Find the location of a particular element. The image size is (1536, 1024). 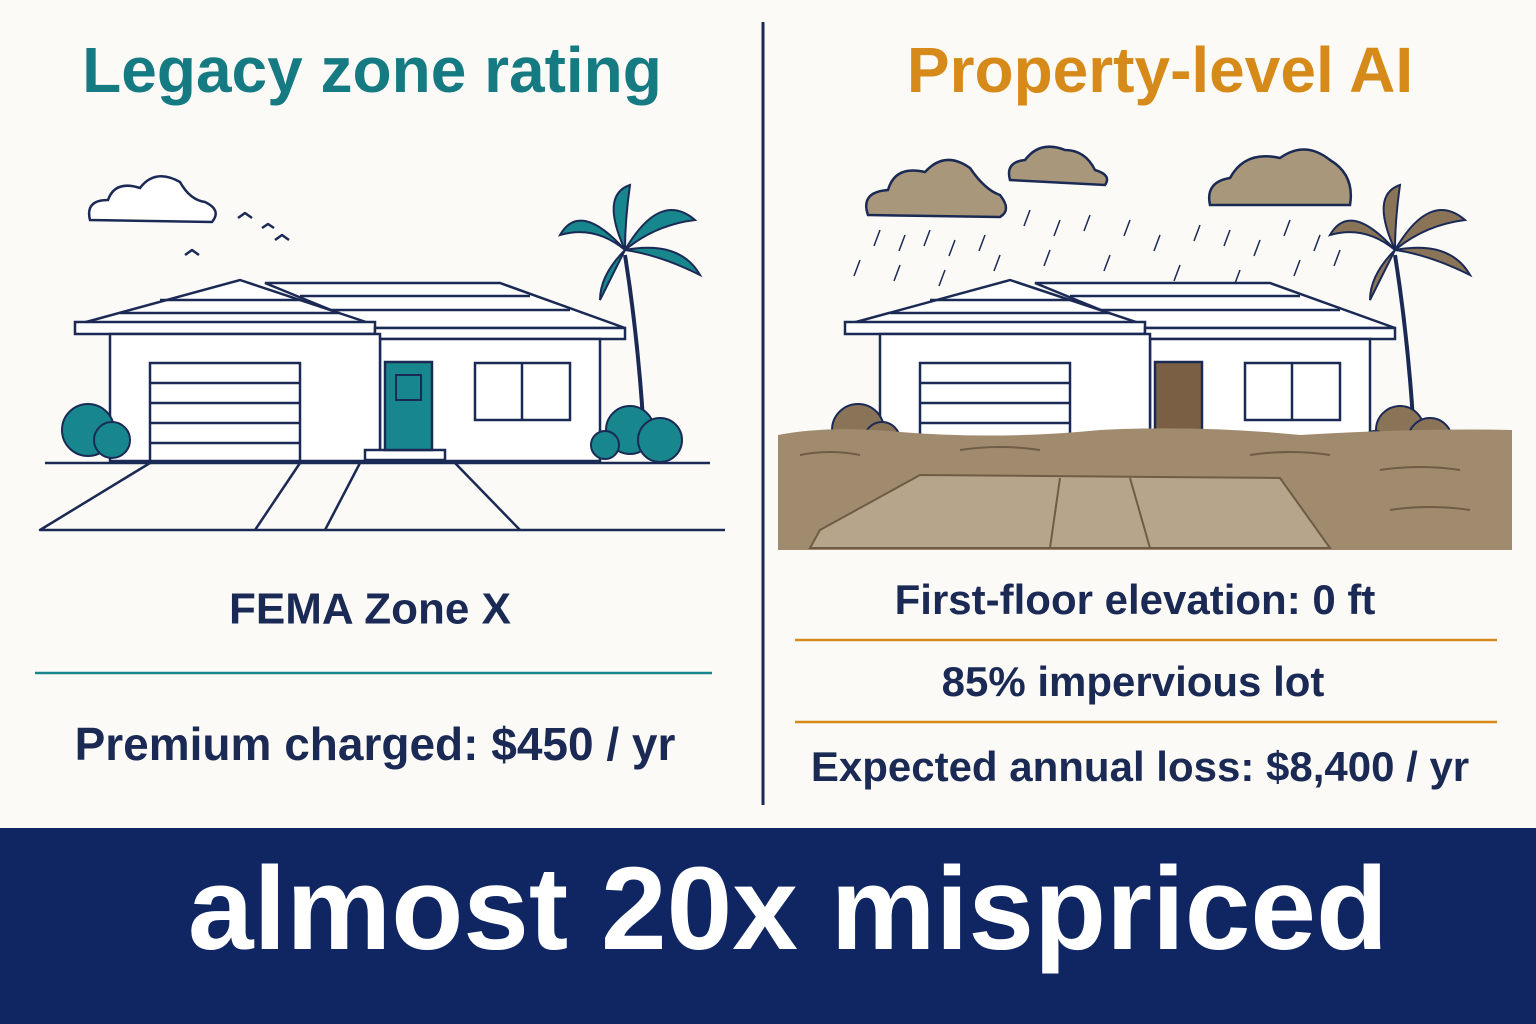

loss-label: Expected annual loss: $8,400 / yr is located at coordinates (1140, 766).